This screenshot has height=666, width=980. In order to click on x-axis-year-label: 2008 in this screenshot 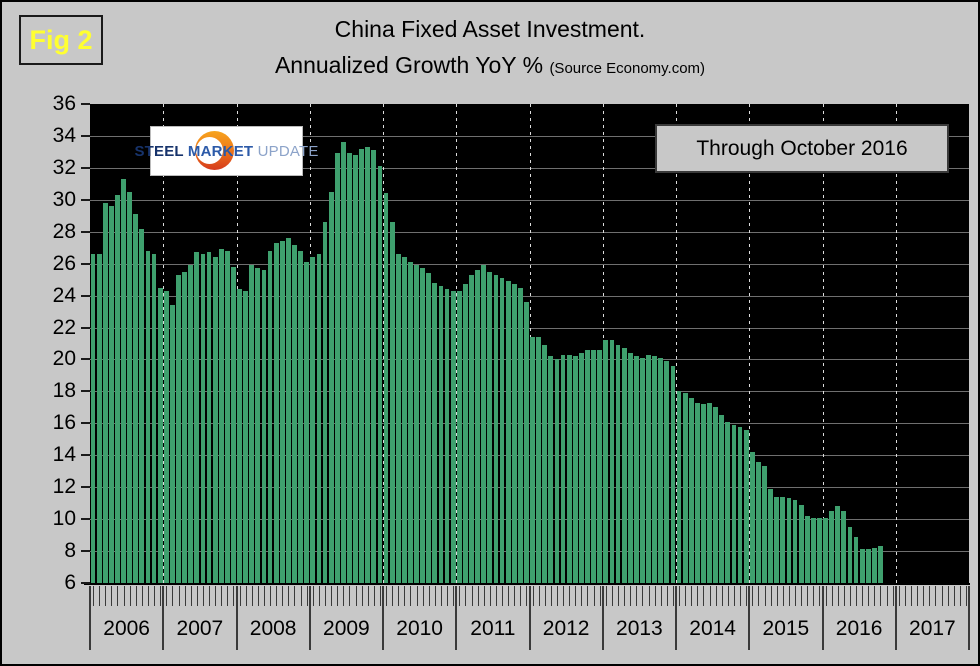, I will do `click(273, 628)`.